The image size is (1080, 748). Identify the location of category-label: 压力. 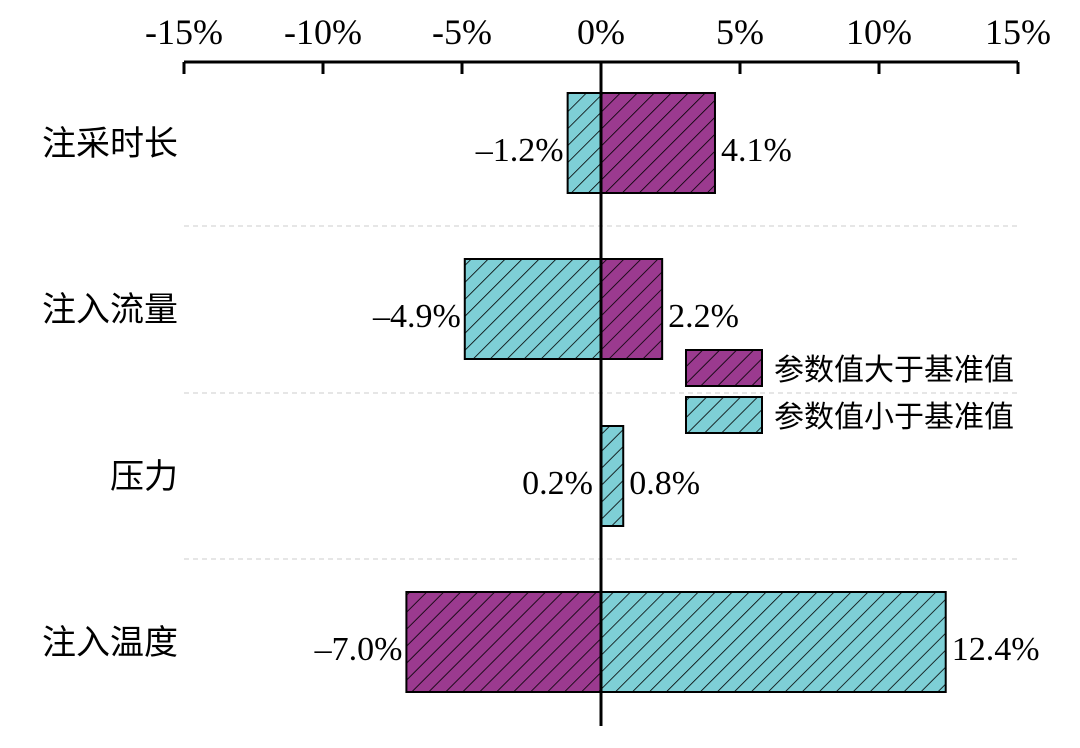
(144, 477).